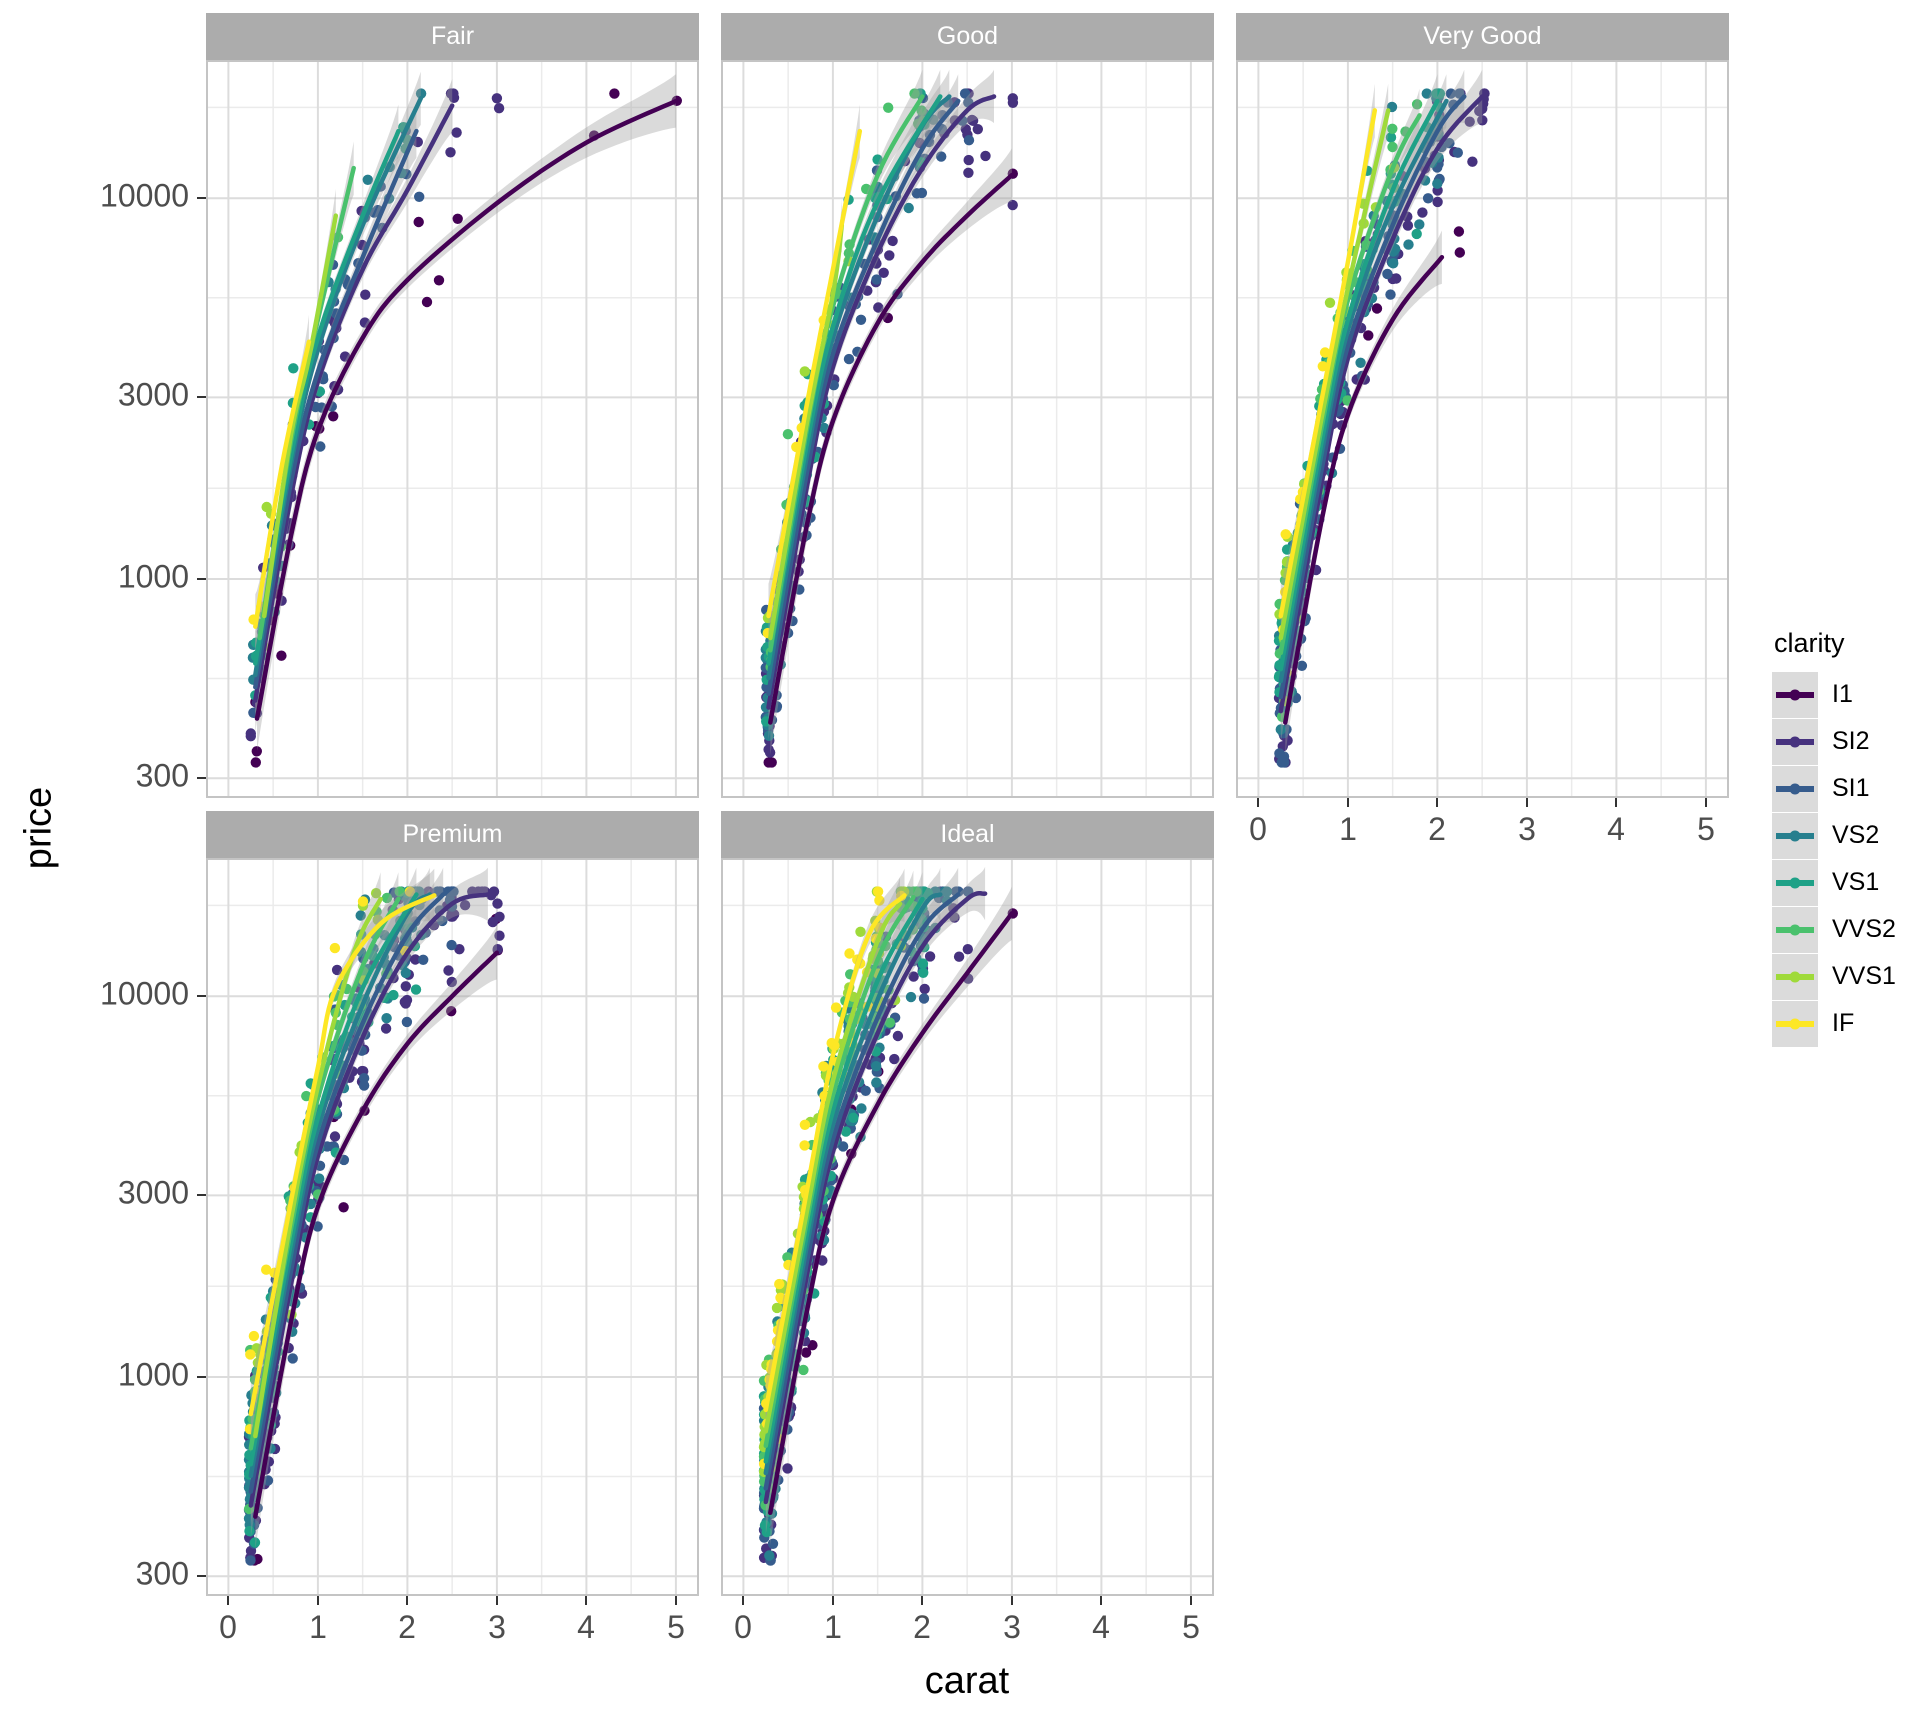 This screenshot has width=1920, height=1728. What do you see at coordinates (1864, 976) in the screenshot?
I see `legend-entry-label: VVS1` at bounding box center [1864, 976].